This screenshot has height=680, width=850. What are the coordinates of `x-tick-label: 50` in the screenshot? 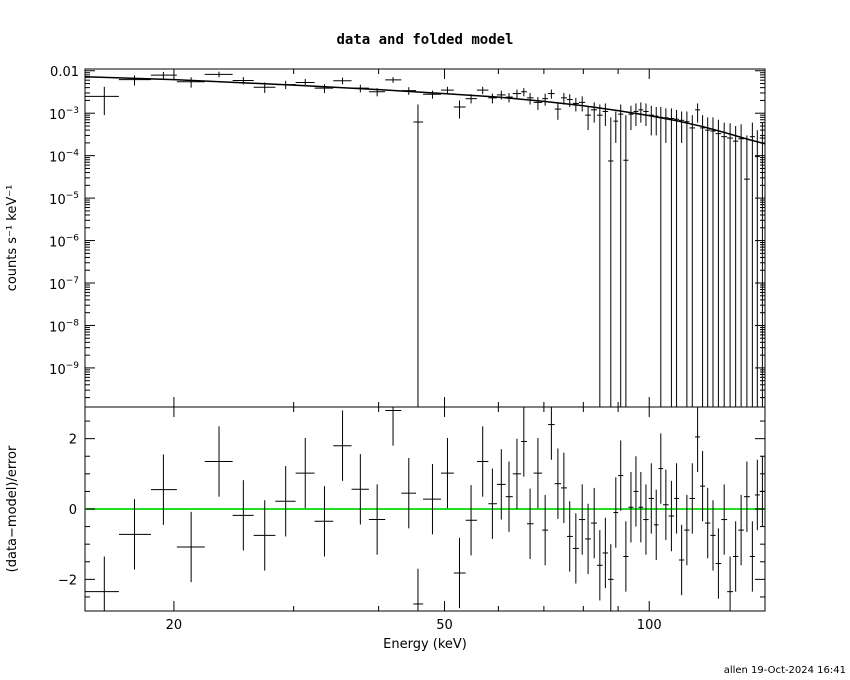 It's located at (444, 625).